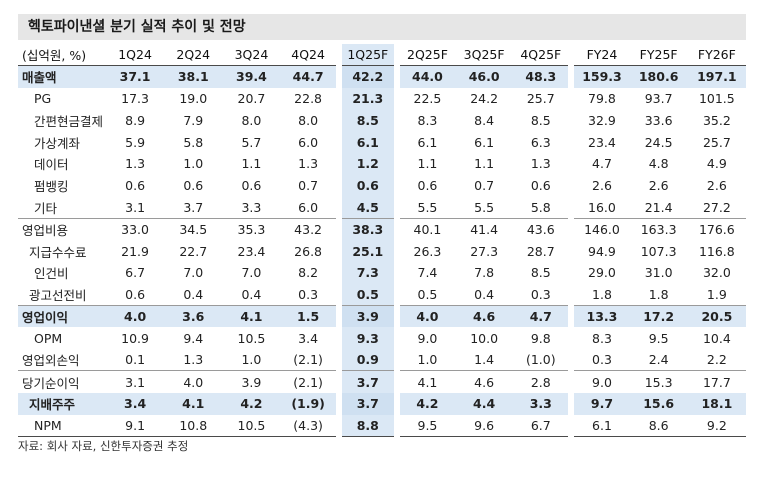  What do you see at coordinates (658, 98) in the screenshot?
I see `table-cell: 93.7` at bounding box center [658, 98].